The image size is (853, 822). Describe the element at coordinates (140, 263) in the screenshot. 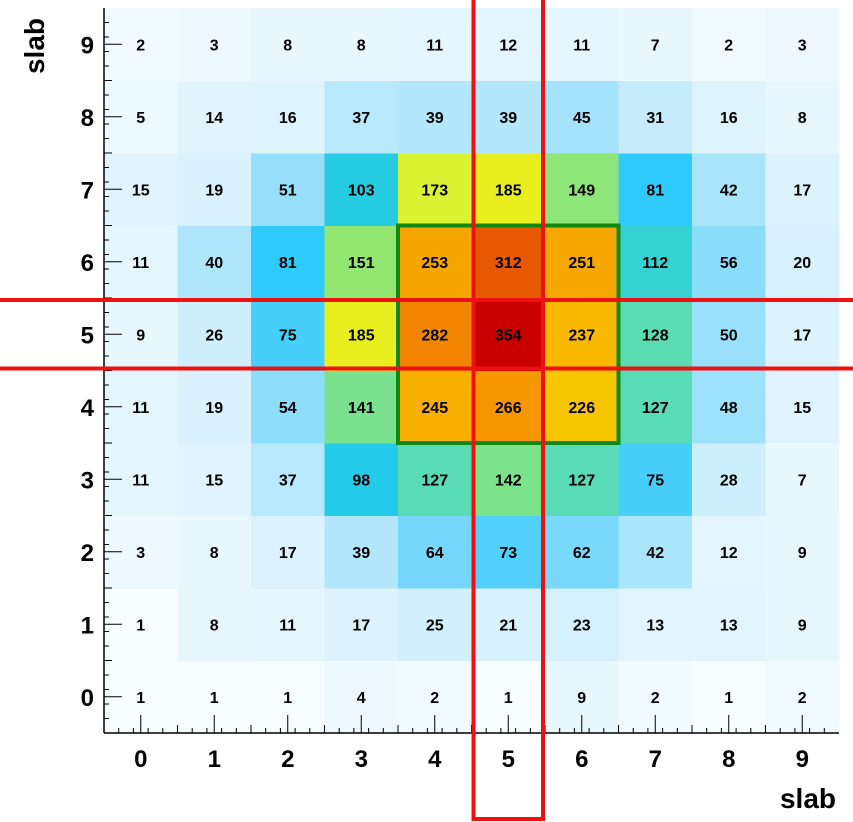

I see `cell-value-0-6: 11` at that location.